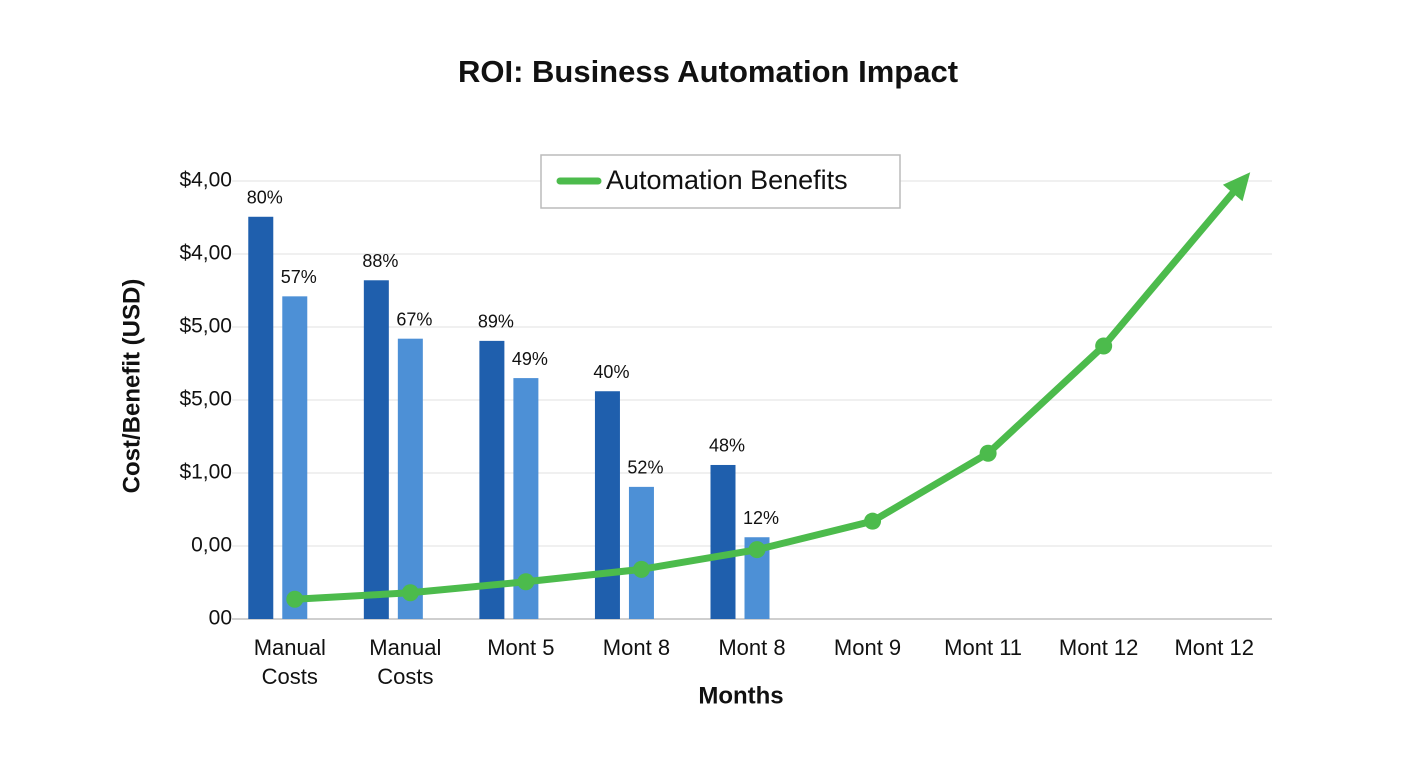 The height and width of the screenshot is (768, 1408). Describe the element at coordinates (727, 446) in the screenshot. I see `bar-annotation: 48%` at that location.